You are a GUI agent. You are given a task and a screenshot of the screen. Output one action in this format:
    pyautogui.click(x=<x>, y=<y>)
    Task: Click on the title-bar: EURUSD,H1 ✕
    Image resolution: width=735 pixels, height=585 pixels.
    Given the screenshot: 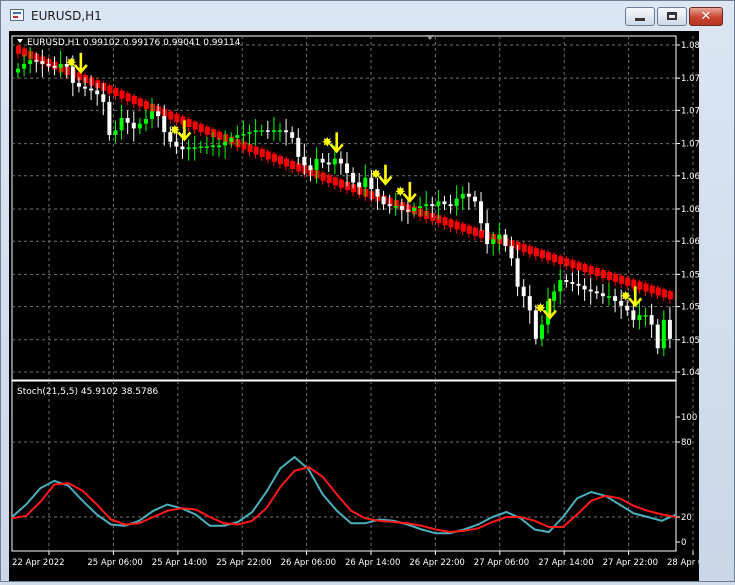 What is the action you would take?
    pyautogui.click(x=367, y=16)
    